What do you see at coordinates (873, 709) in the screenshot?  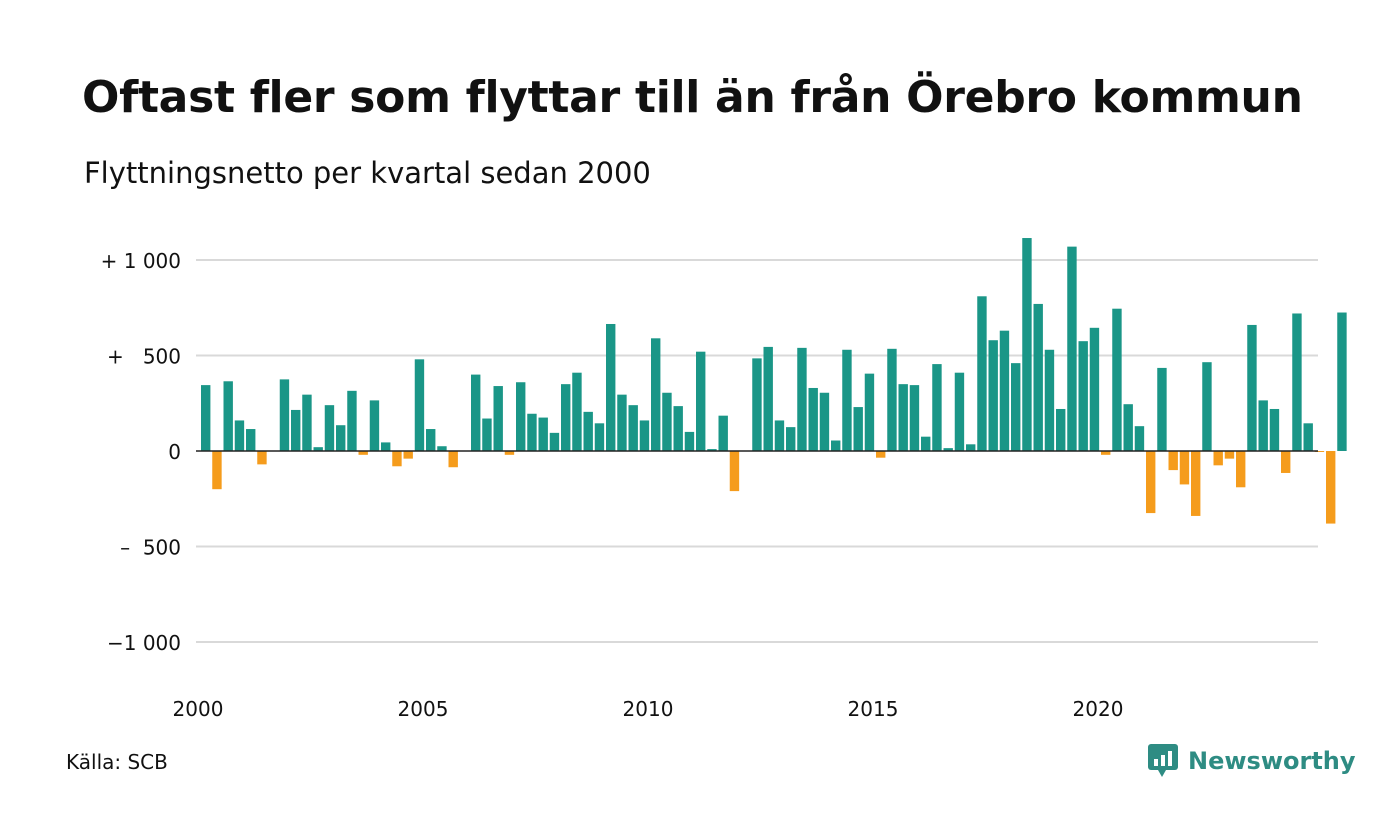 I see `x-tick-label: 2015` at bounding box center [873, 709].